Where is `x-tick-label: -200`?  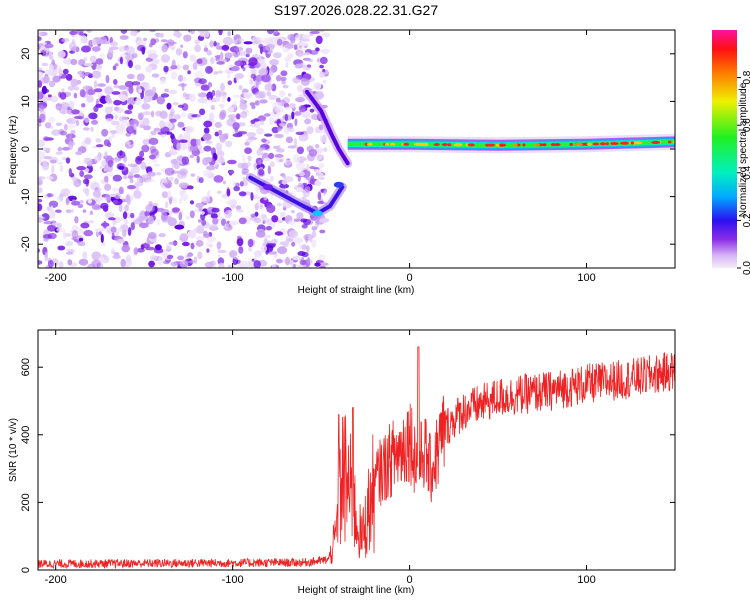
x-tick-label: -200 is located at coordinates (56, 278).